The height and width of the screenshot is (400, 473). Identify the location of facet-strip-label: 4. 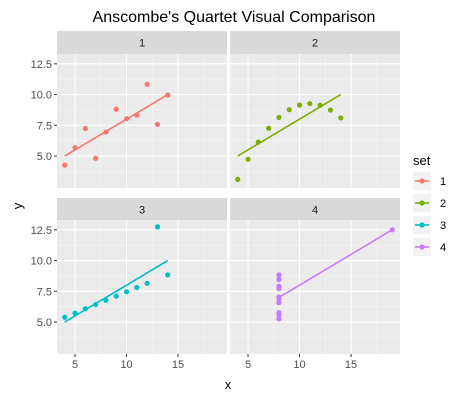
(315, 211).